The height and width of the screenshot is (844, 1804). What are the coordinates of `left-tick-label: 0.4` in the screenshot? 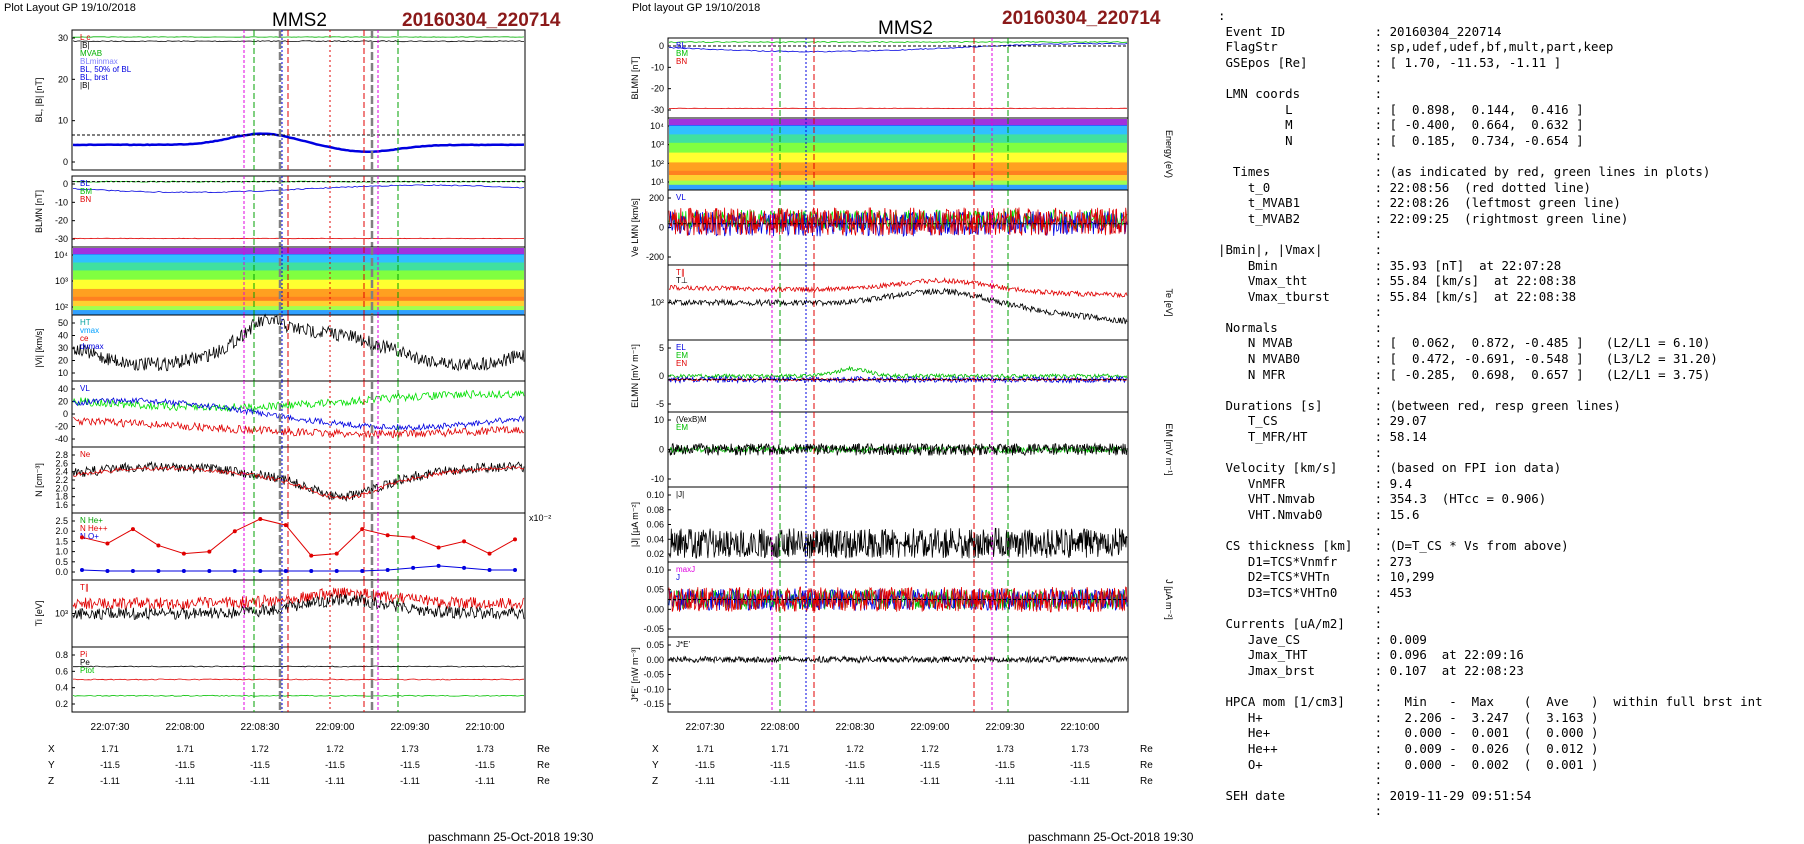 It's located at (61, 688).